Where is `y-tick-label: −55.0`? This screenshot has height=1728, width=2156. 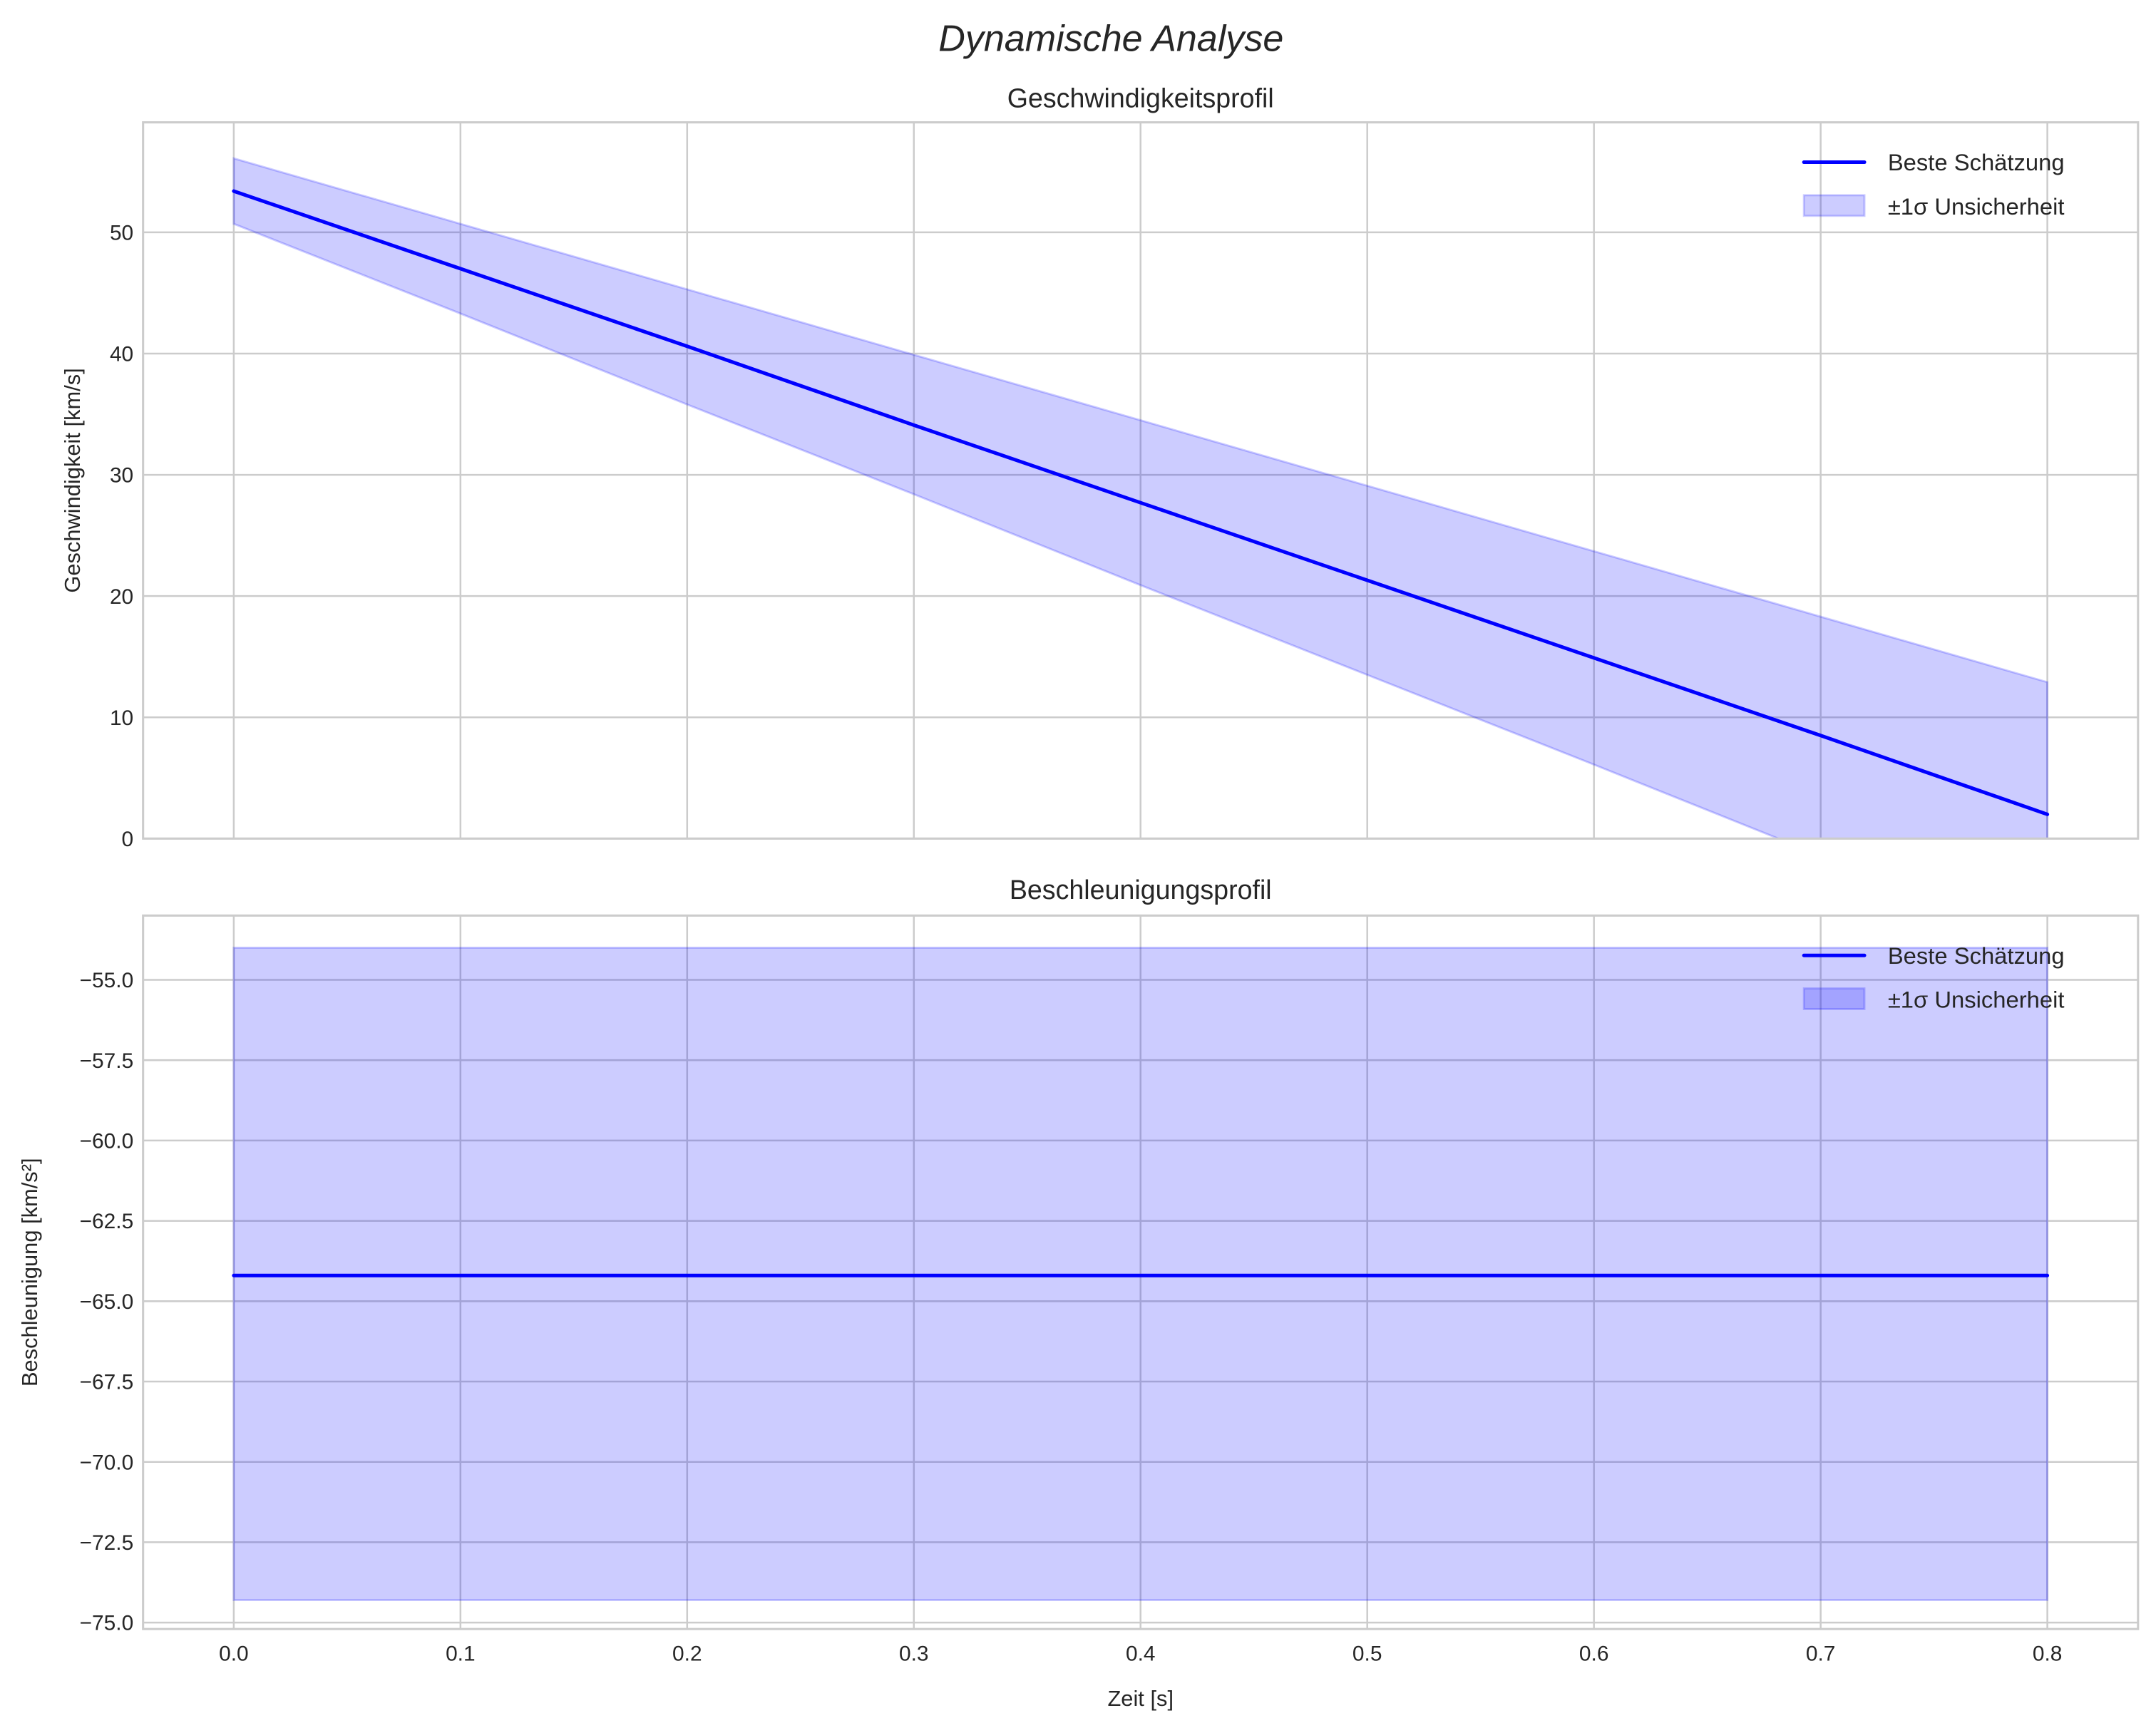
y-tick-label: −55.0 is located at coordinates (107, 980).